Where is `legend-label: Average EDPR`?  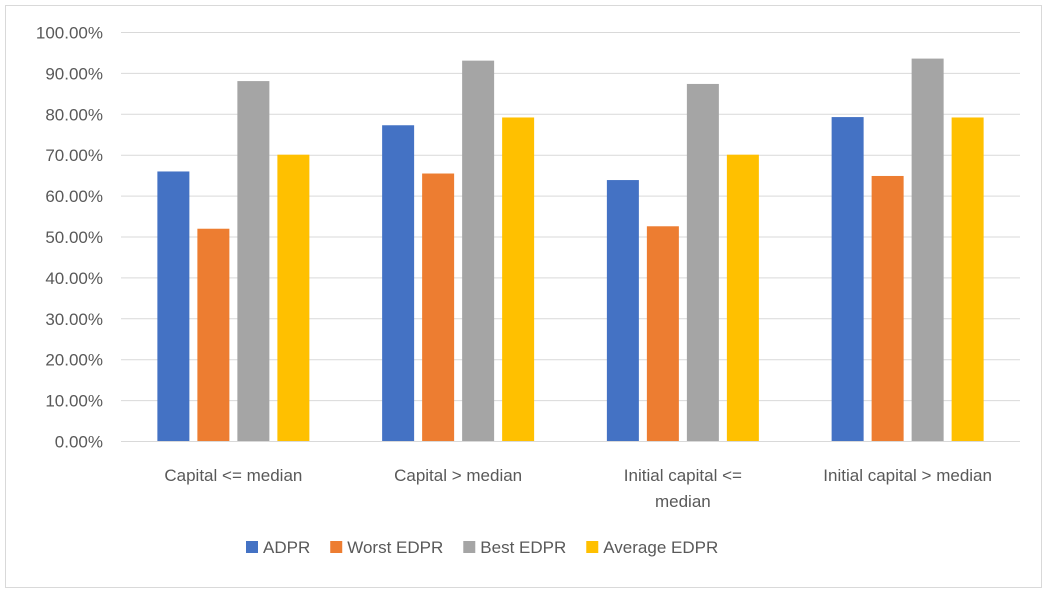 legend-label: Average EDPR is located at coordinates (660, 547).